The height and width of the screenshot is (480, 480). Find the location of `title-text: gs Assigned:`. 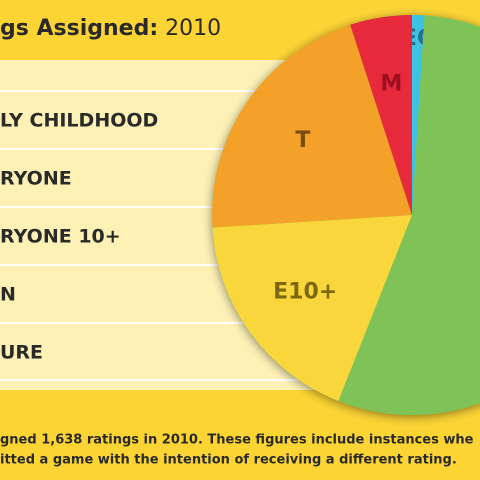

title-text: gs Assigned: is located at coordinates (79, 28).